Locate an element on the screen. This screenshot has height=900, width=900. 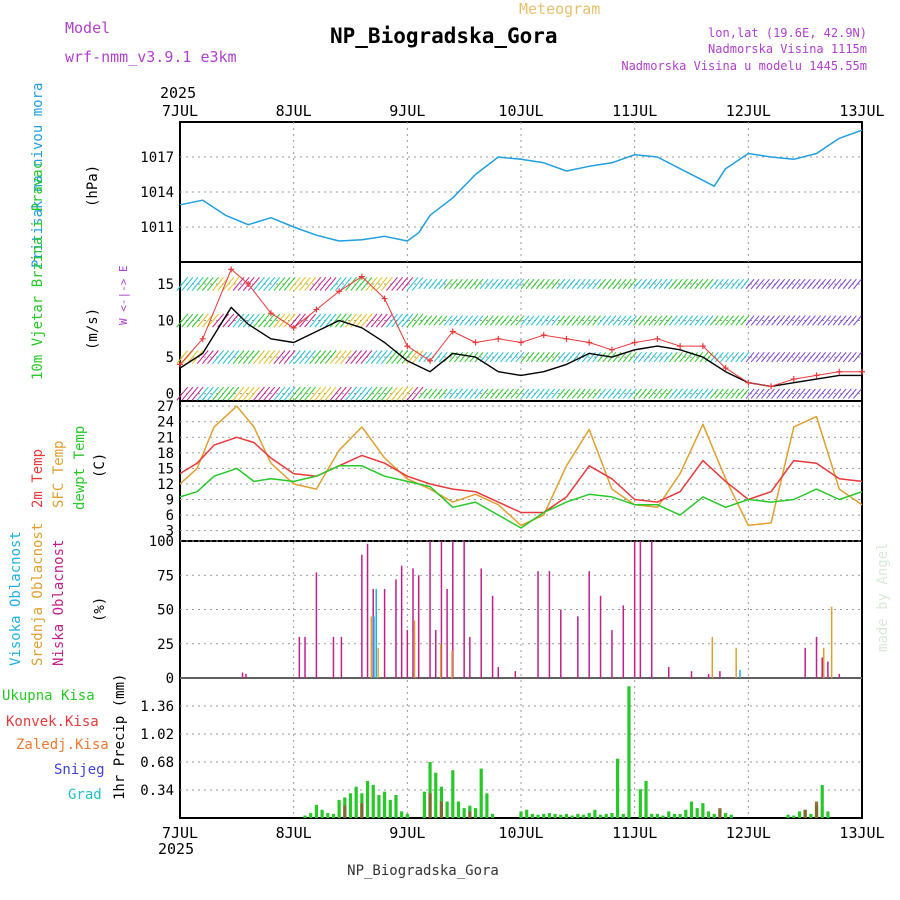
cloud-high-ylabel: Visoka Oblacnost is located at coordinates (16, 598).